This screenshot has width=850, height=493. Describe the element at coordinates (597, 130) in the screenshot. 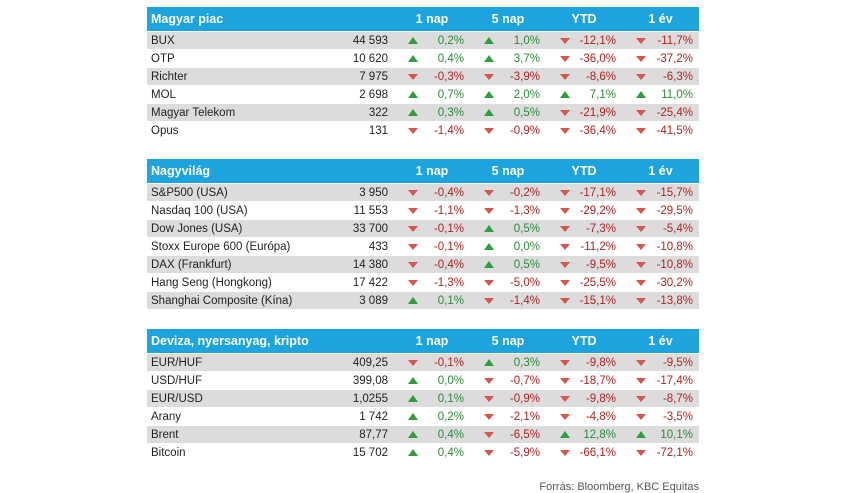

I see `change-value: -36,4%` at that location.